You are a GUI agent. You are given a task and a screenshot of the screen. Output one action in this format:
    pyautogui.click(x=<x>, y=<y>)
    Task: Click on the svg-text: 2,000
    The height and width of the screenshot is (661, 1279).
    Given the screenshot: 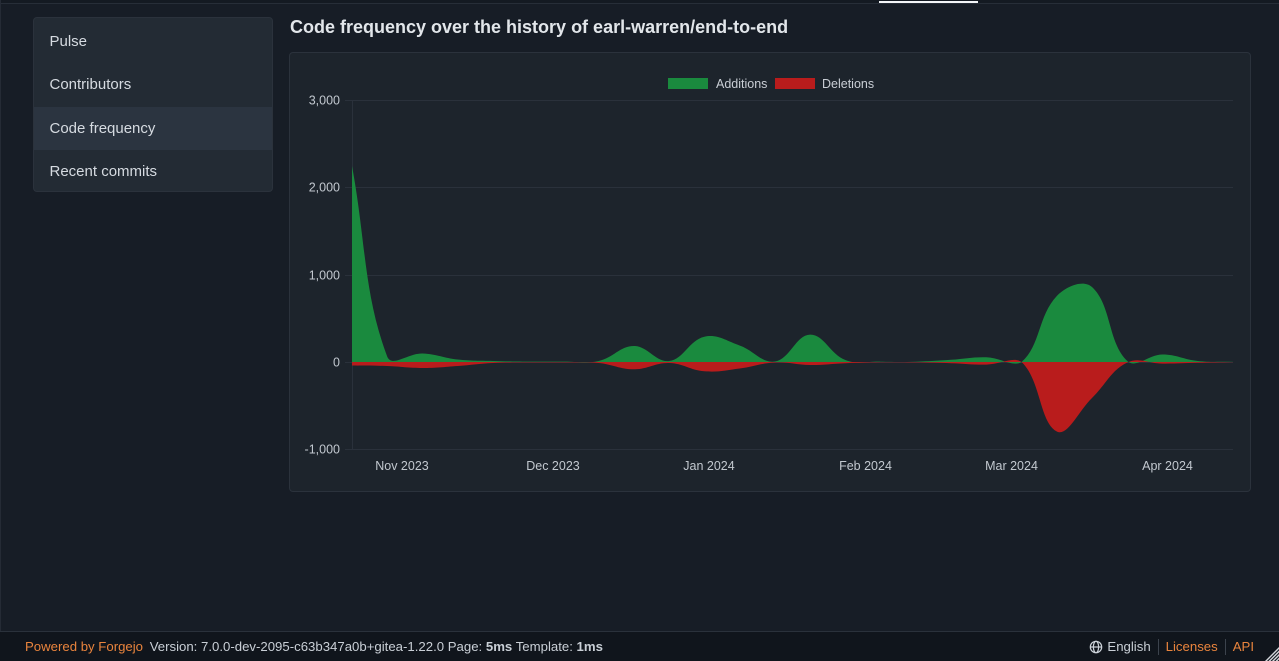 What is the action you would take?
    pyautogui.click(x=324, y=188)
    